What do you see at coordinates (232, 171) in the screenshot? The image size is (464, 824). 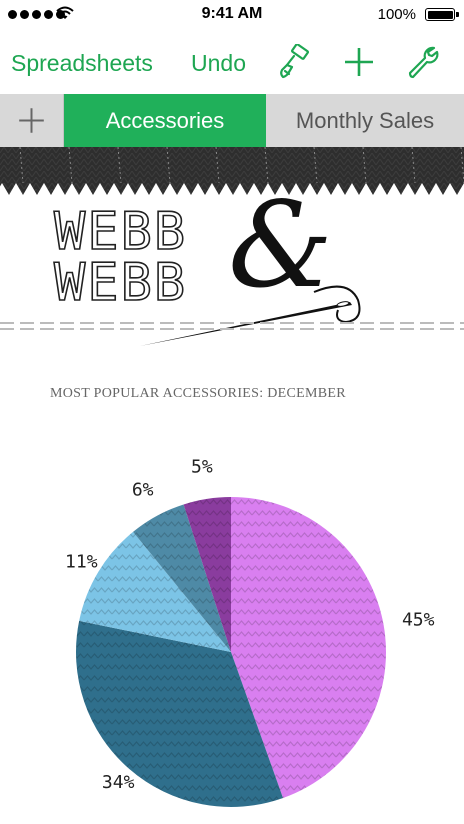 I see `fabric-header-band` at bounding box center [232, 171].